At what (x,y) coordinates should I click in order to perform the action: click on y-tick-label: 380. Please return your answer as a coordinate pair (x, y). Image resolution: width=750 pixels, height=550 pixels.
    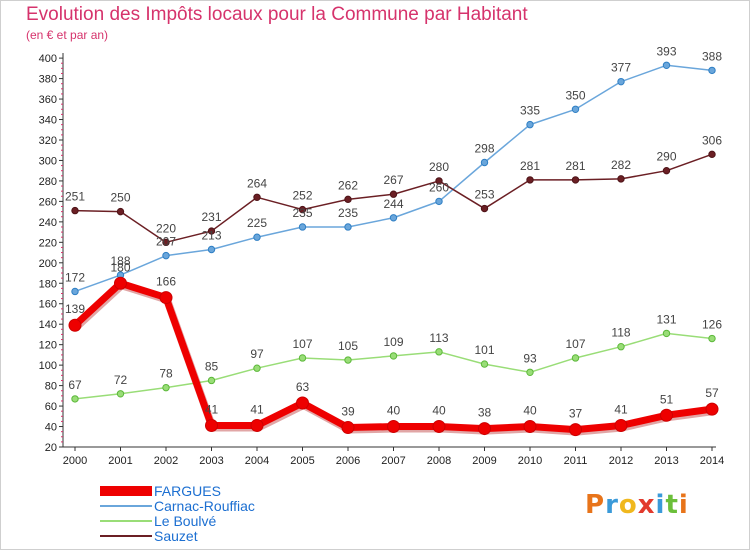
    Looking at the image, I should click on (48, 80).